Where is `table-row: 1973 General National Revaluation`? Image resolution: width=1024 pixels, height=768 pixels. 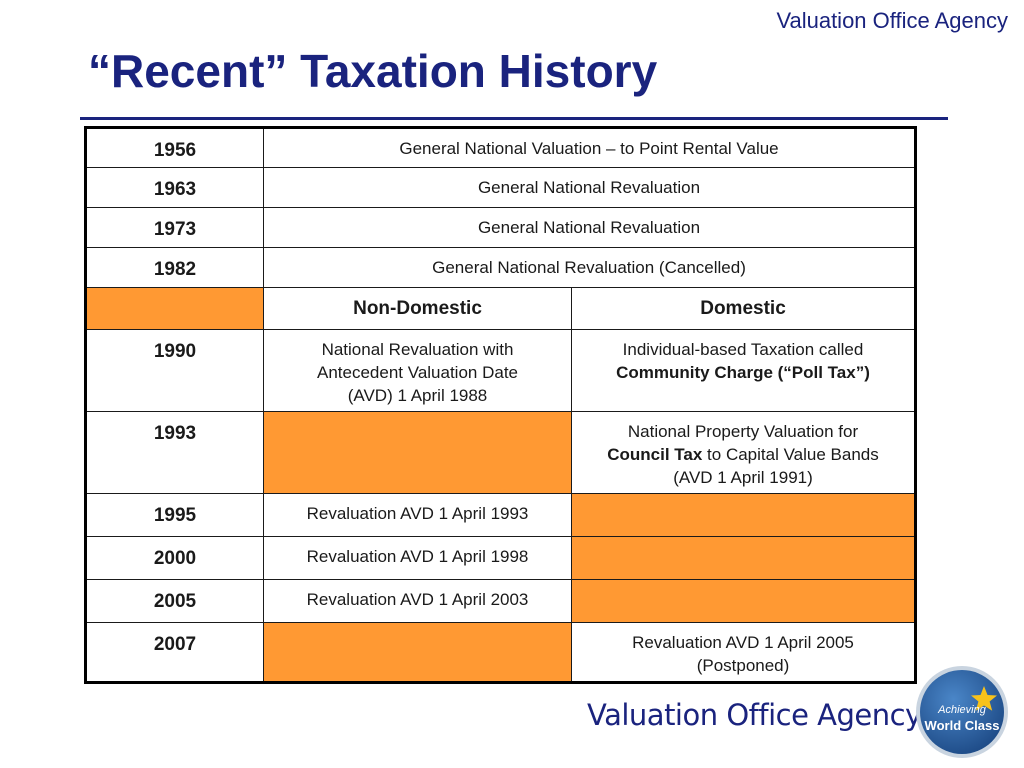 table-row: 1973 General National Revaluation is located at coordinates (500, 227).